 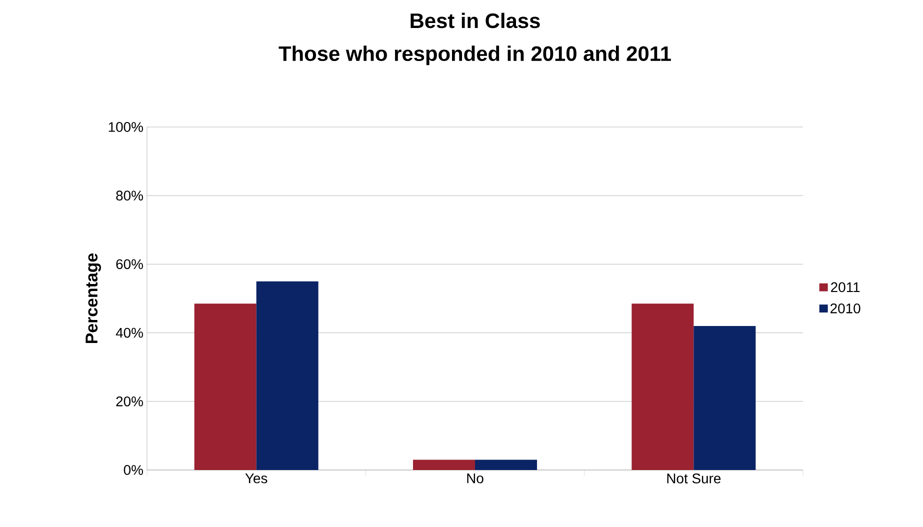 What do you see at coordinates (845, 287) in the screenshot?
I see `legend-label: 2011` at bounding box center [845, 287].